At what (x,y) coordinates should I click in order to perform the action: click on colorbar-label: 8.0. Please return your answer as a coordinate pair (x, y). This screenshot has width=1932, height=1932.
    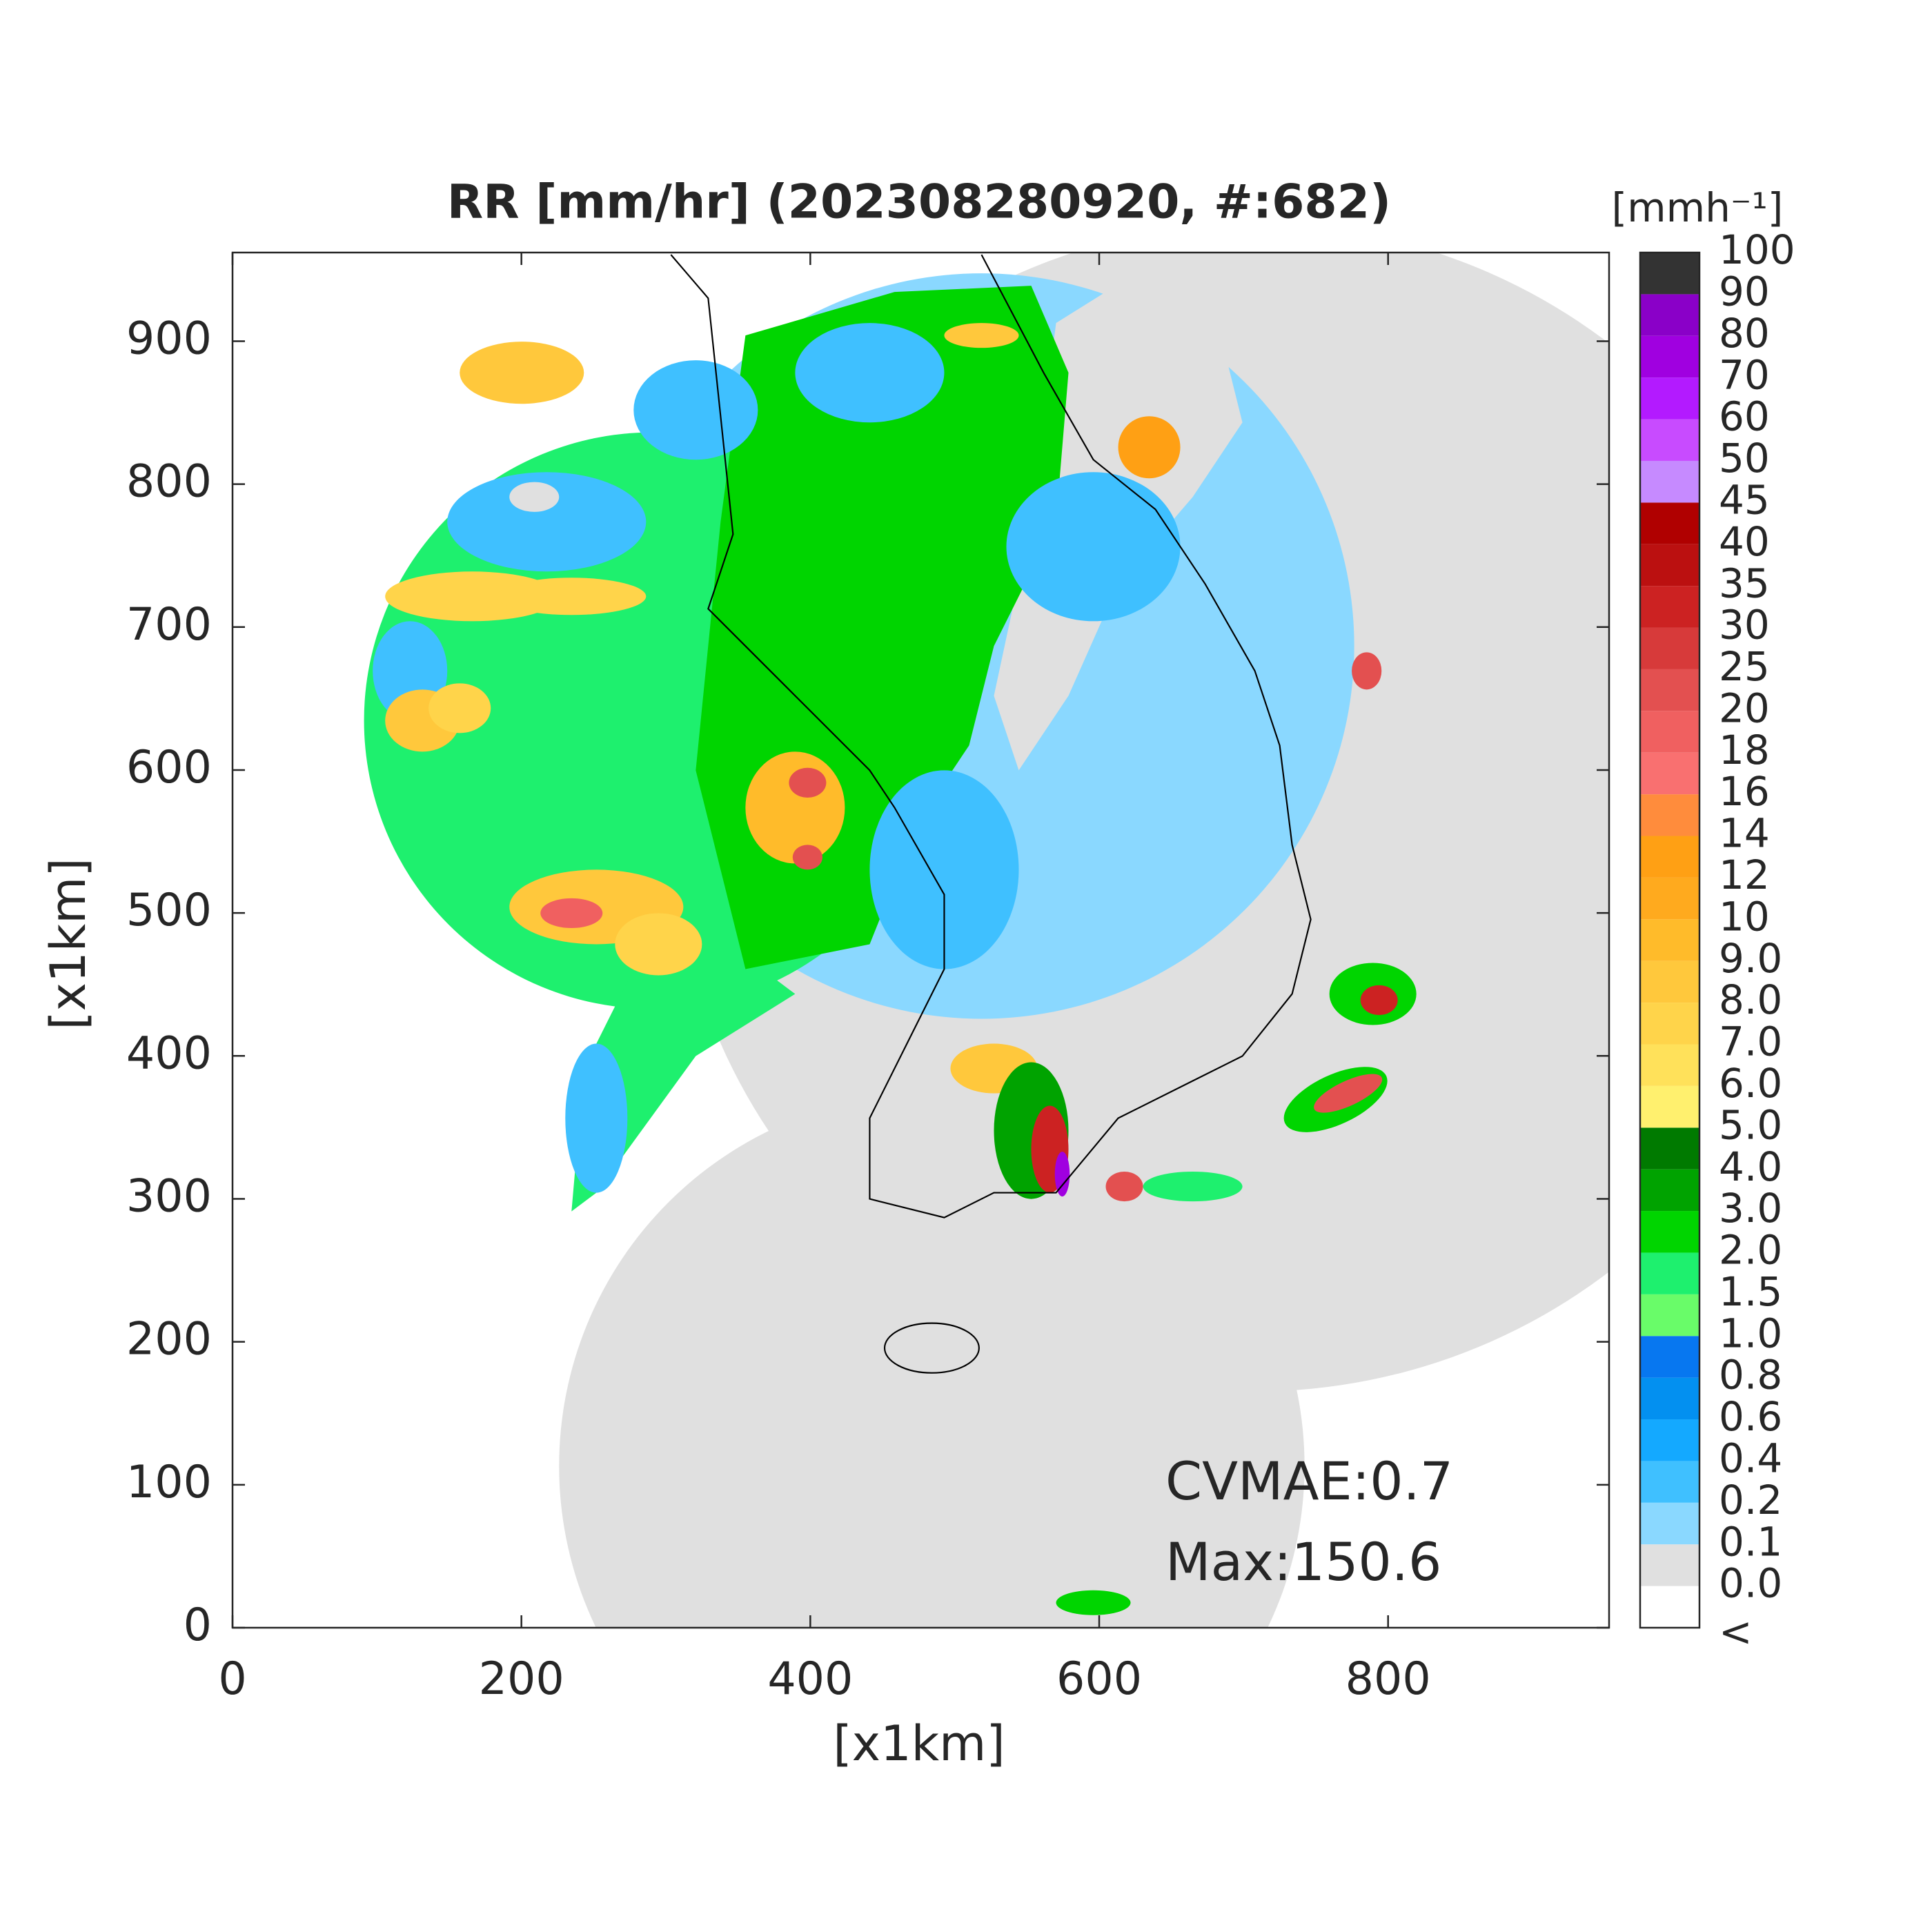
    Looking at the image, I should click on (1750, 999).